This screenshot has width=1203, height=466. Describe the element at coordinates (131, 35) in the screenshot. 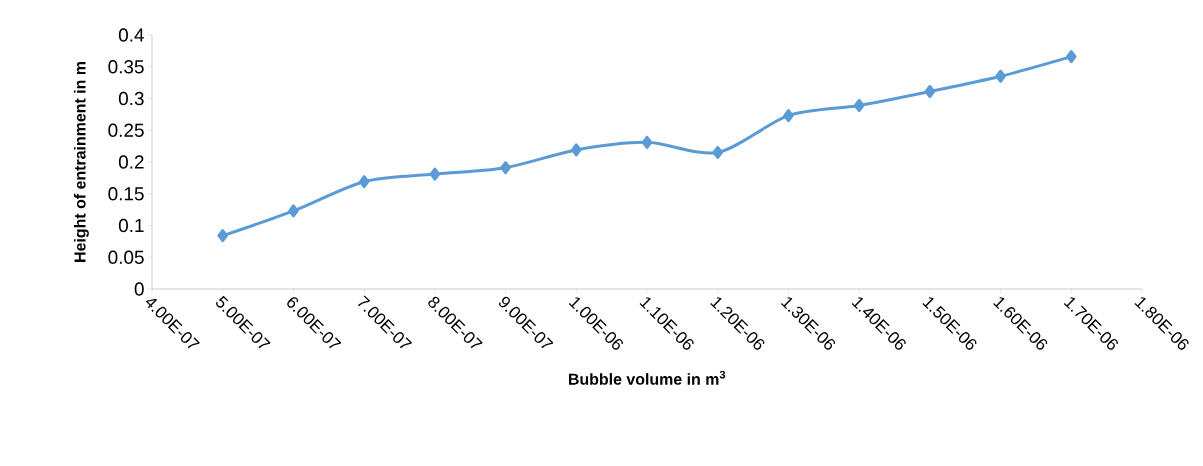

I see `y-tick-label: 0.4` at that location.